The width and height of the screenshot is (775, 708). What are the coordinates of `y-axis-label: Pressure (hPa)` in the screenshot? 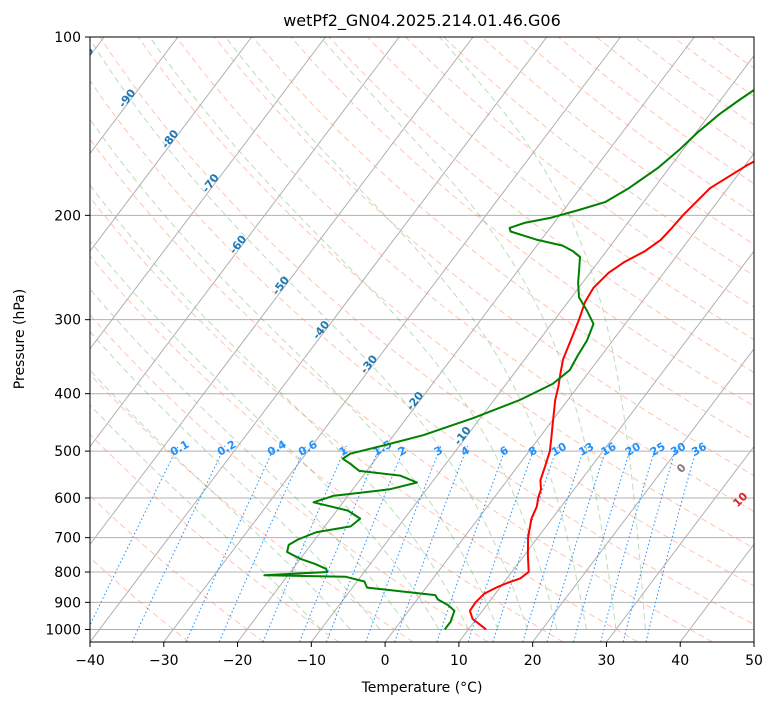 It's located at (20, 339).